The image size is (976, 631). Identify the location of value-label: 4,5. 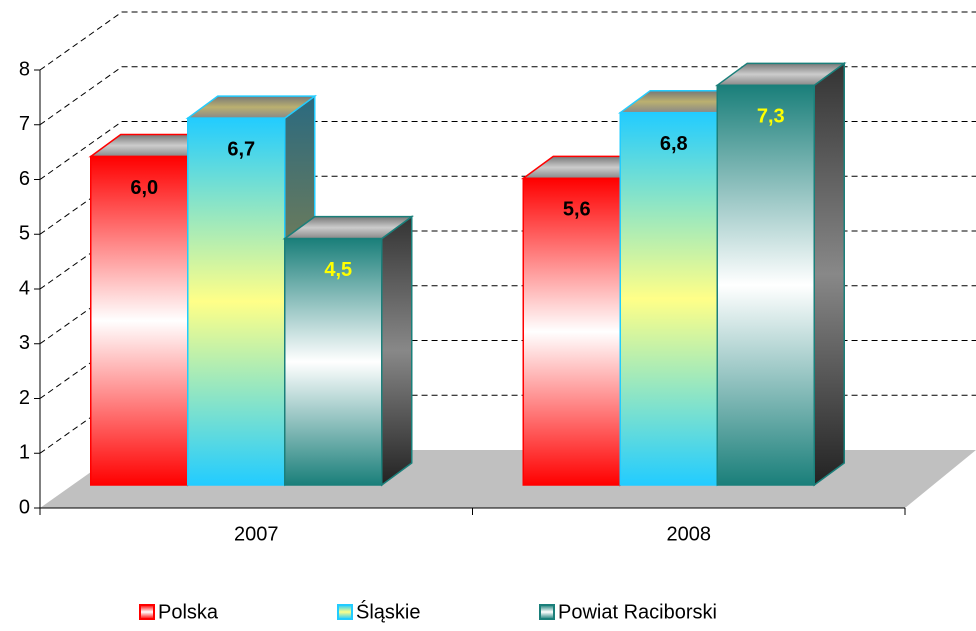
(338, 270).